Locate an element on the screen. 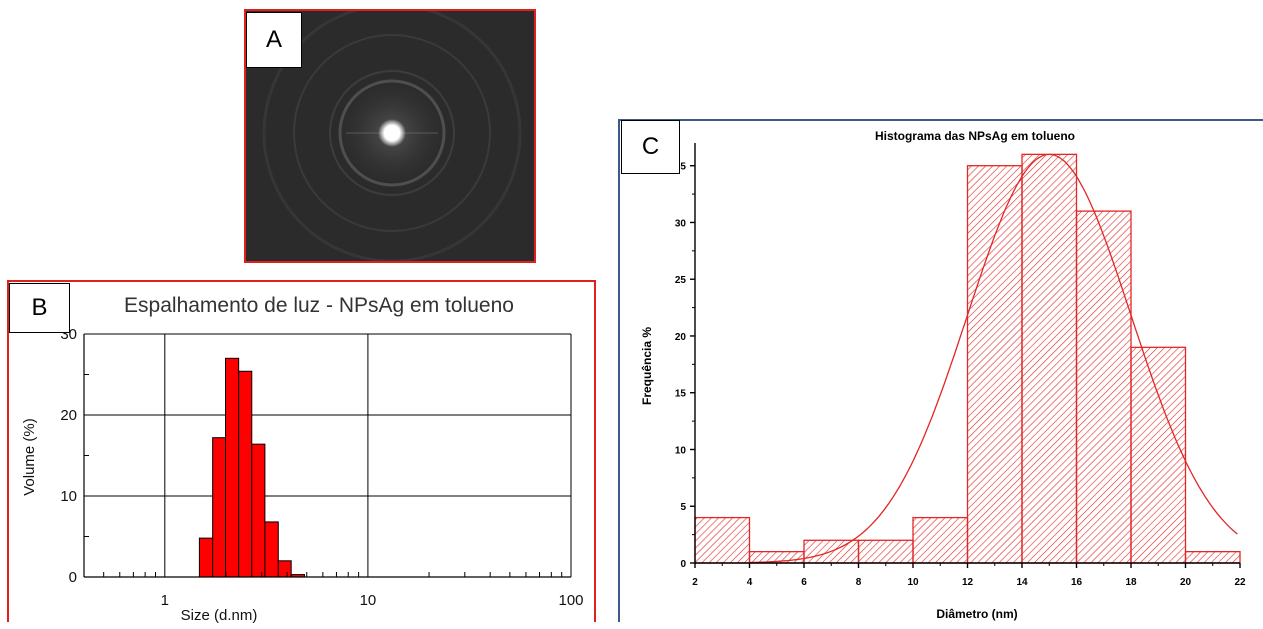  dls-x-tick-label: 10 is located at coordinates (368, 600).